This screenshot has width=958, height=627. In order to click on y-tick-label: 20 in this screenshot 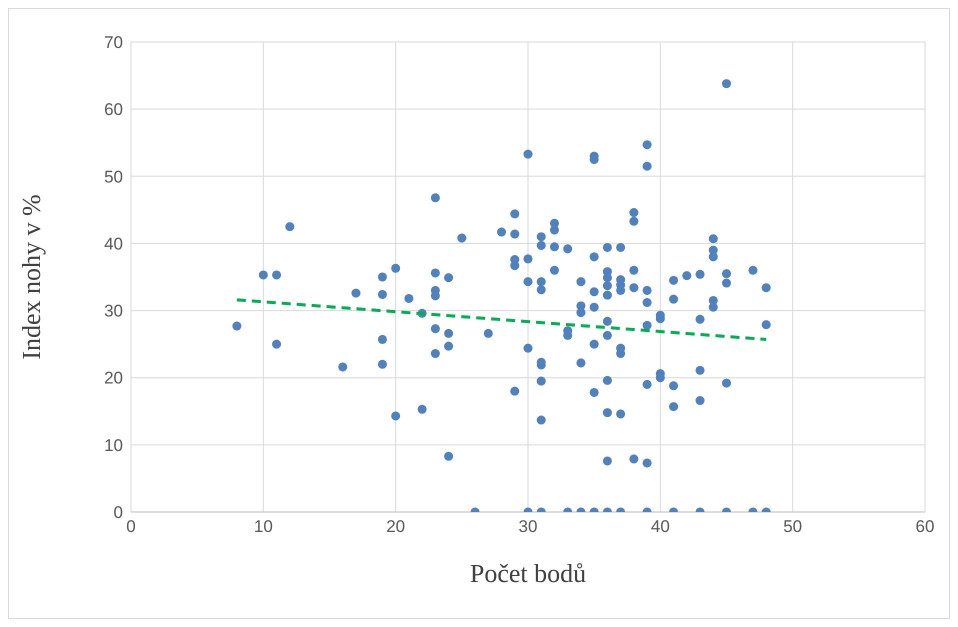, I will do `click(113, 378)`.